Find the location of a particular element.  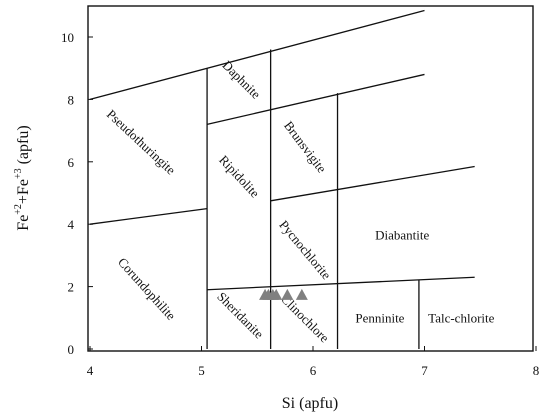

x-tick-label-5: 5 is located at coordinates (201, 370).